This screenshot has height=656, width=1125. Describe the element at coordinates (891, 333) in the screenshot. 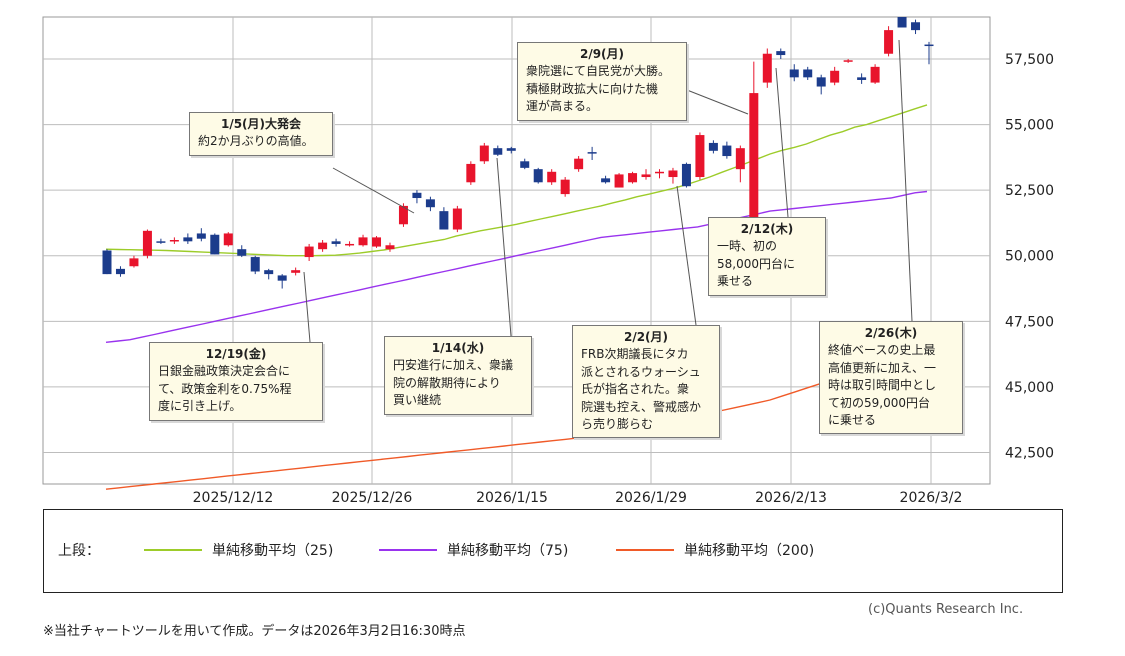

I see `annotation-date: 2/26(木)` at that location.